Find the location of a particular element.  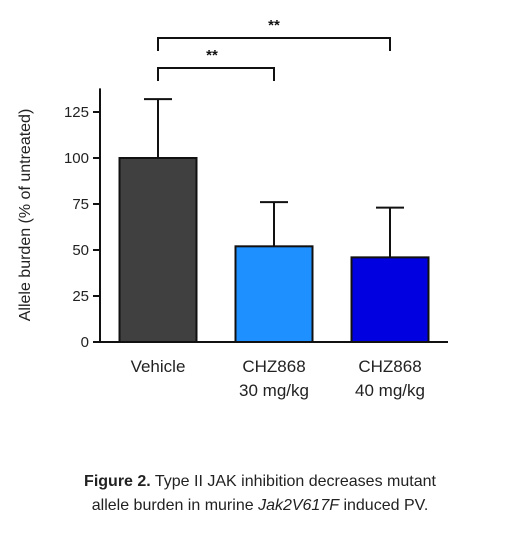

significance-brackets: ** ** is located at coordinates (274, 49).